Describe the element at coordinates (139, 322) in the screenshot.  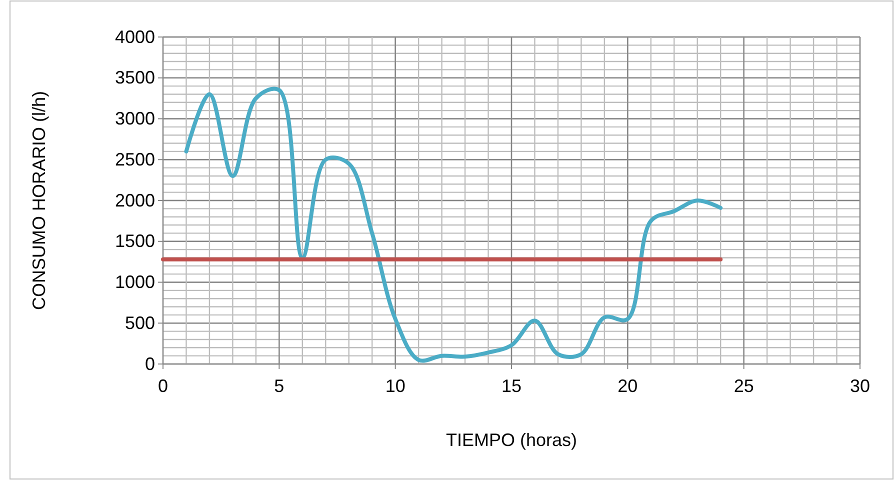
I see `y-tick-label: 500` at that location.